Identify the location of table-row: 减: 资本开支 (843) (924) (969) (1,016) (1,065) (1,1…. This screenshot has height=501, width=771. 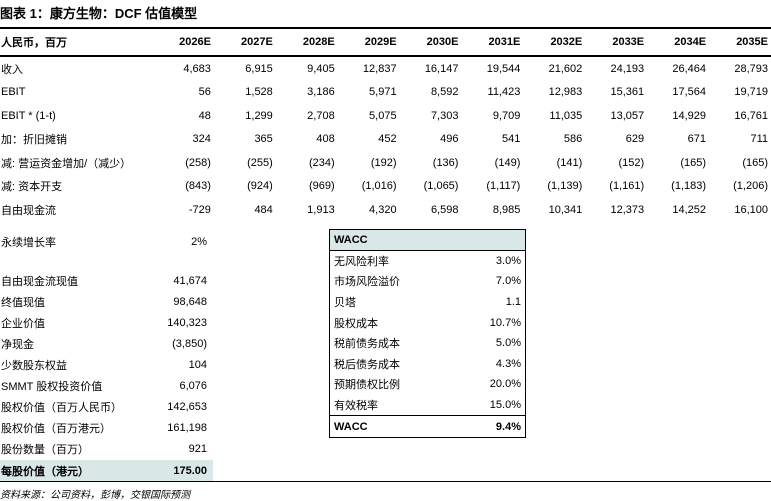
(385, 187).